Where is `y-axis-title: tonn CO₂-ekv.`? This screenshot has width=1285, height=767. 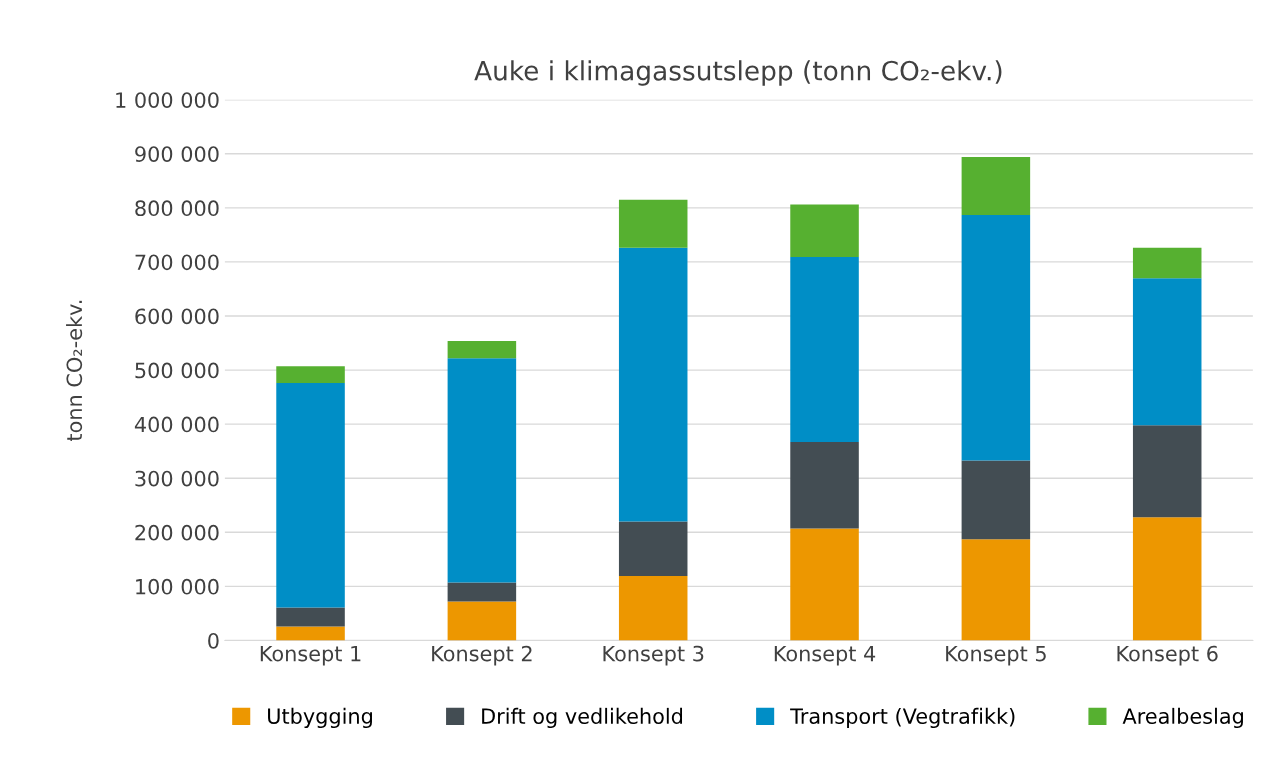 y-axis-title: tonn CO₂-ekv. is located at coordinates (74, 371).